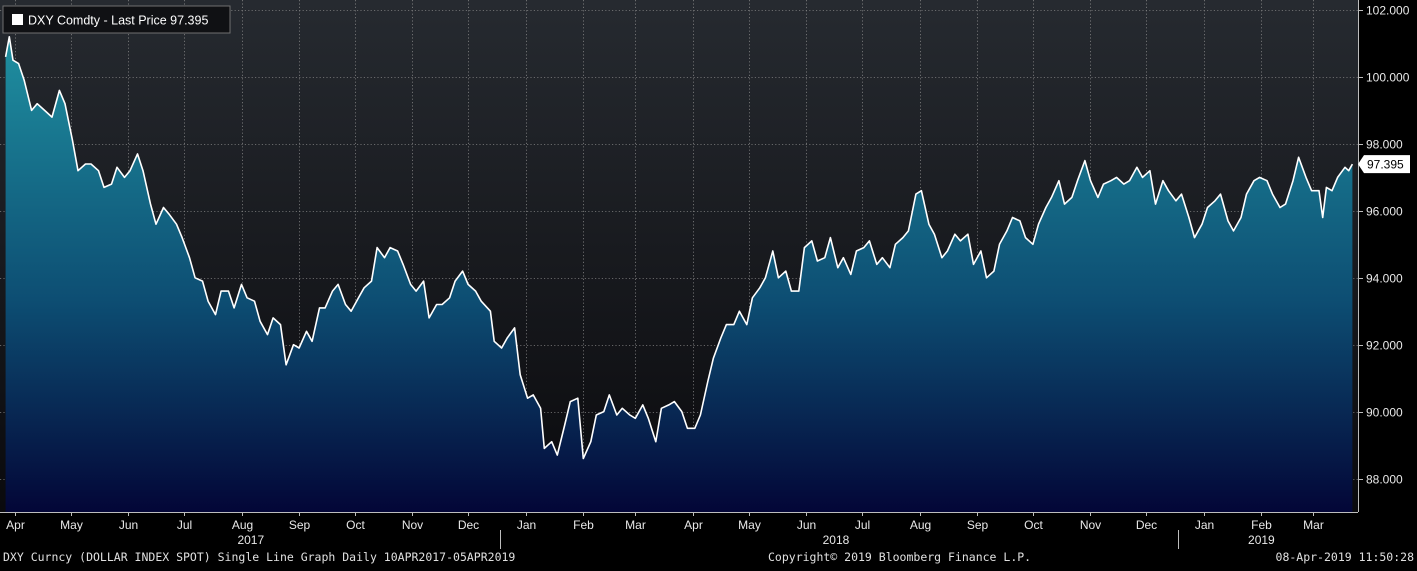  What do you see at coordinates (1384, 480) in the screenshot?
I see `y-tick-label: 88.000` at bounding box center [1384, 480].